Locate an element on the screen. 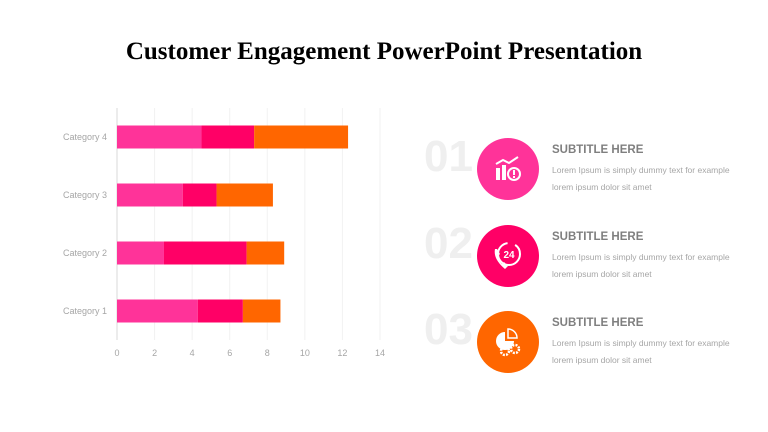  category-label: Category 4 is located at coordinates (85, 137).